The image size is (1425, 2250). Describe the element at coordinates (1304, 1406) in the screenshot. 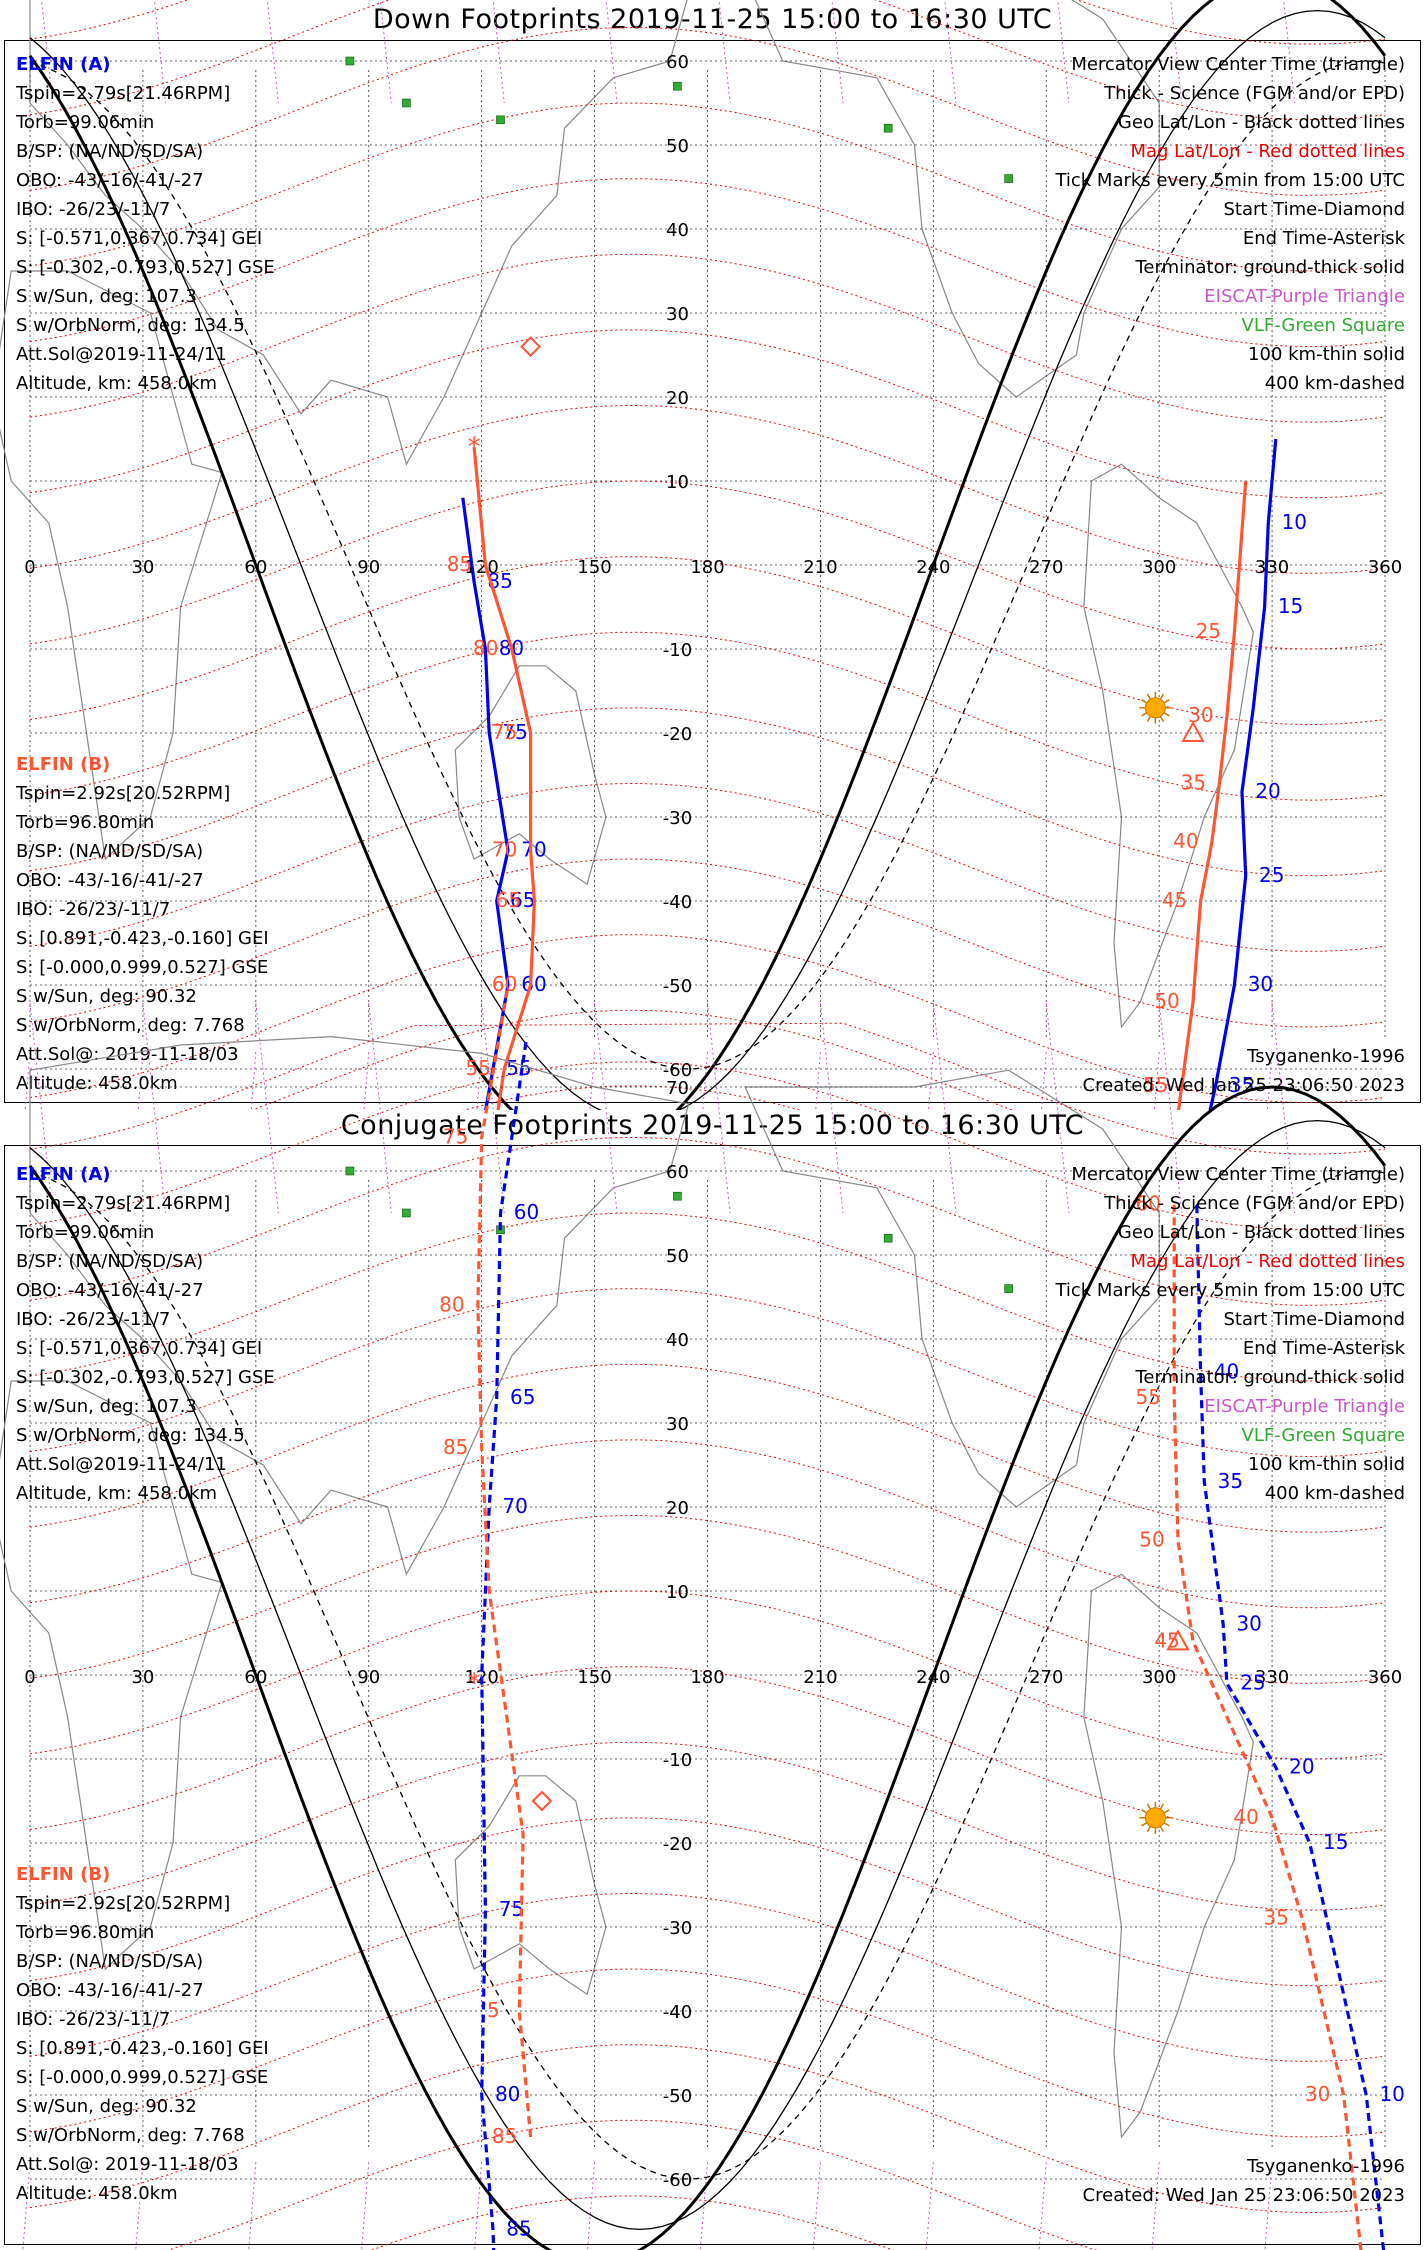

I see `conjugate-legend-item: EISCAT-Purple Triangle` at that location.